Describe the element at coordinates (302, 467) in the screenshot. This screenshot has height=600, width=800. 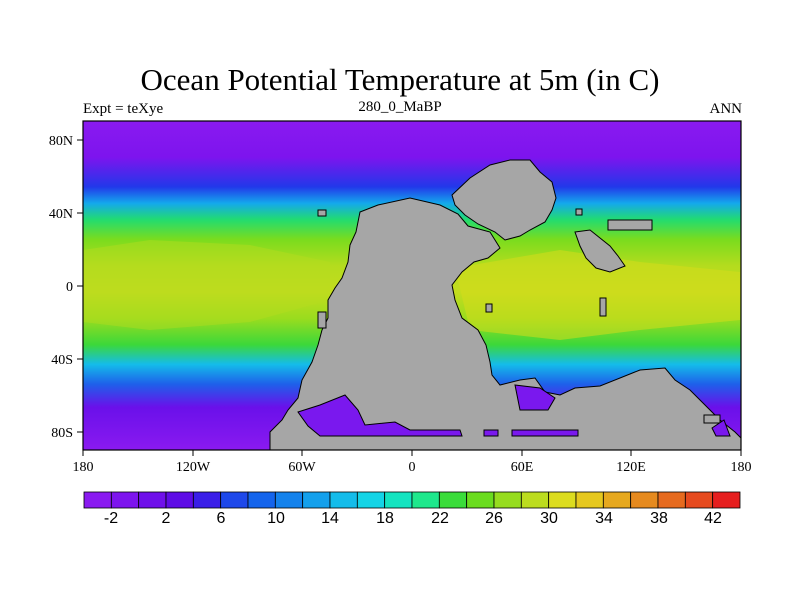
I see `x-tick-label: 60W` at that location.